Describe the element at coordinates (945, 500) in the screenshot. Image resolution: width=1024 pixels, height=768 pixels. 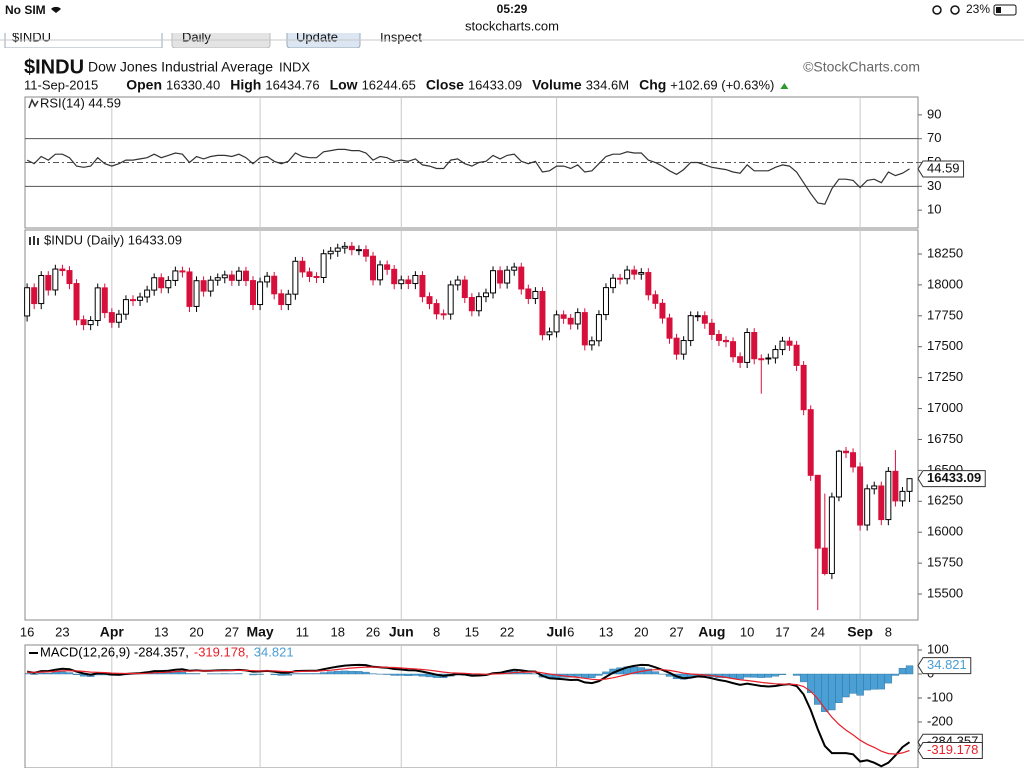
I see `y-tick-label: 16250` at that location.